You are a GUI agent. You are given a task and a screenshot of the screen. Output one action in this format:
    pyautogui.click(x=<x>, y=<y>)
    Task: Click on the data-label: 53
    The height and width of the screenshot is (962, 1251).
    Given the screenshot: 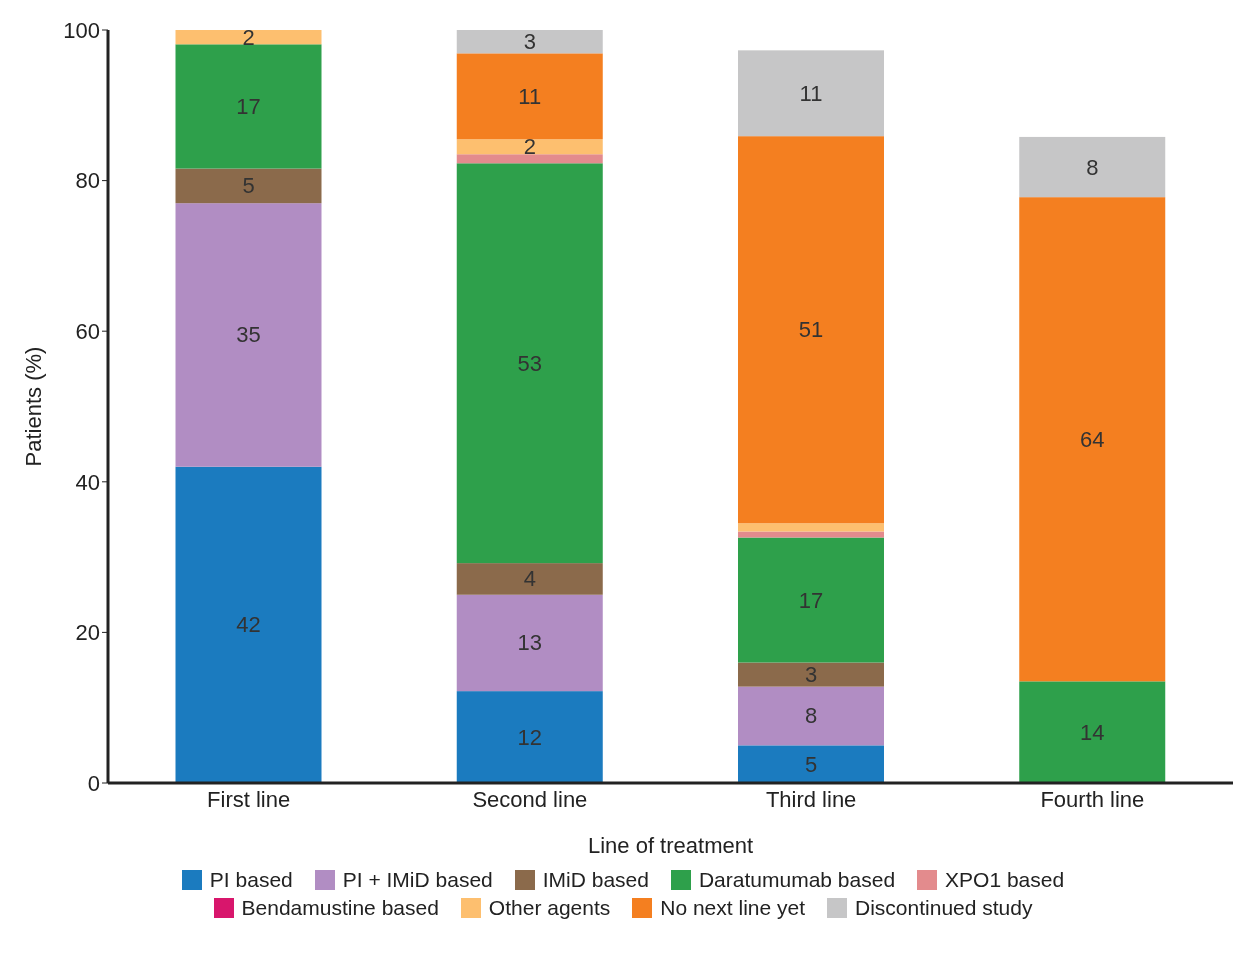 What is the action you would take?
    pyautogui.click(x=529, y=363)
    